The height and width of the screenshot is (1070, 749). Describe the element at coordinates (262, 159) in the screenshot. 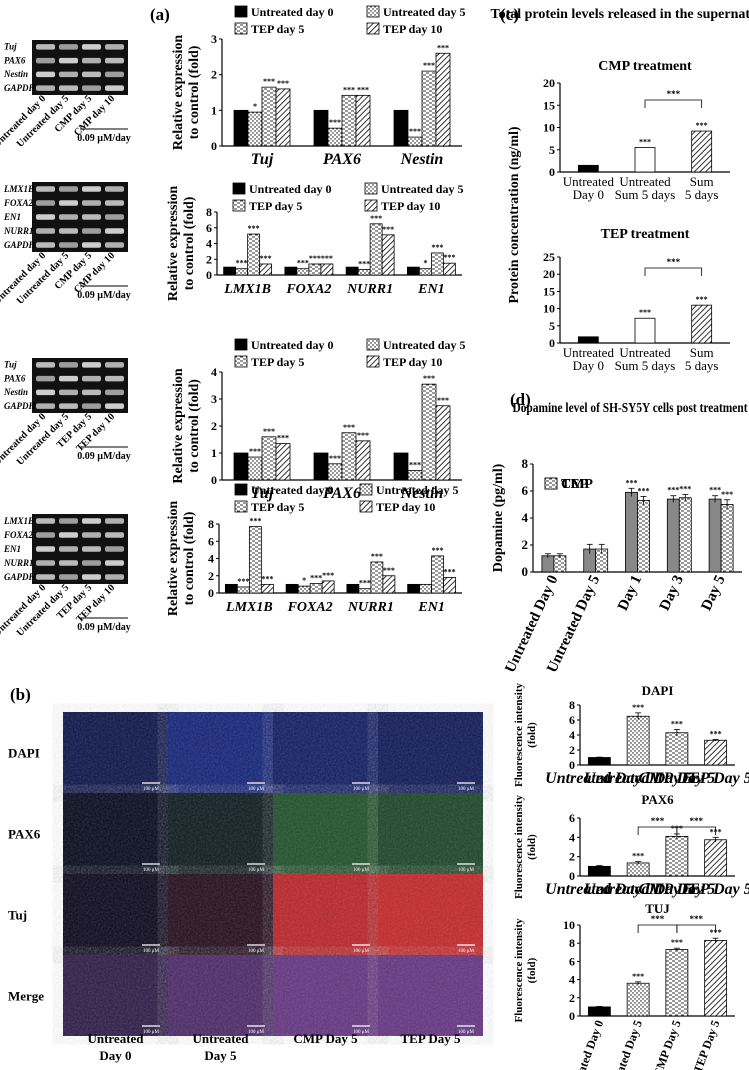

I see `category-label: Tuj` at that location.